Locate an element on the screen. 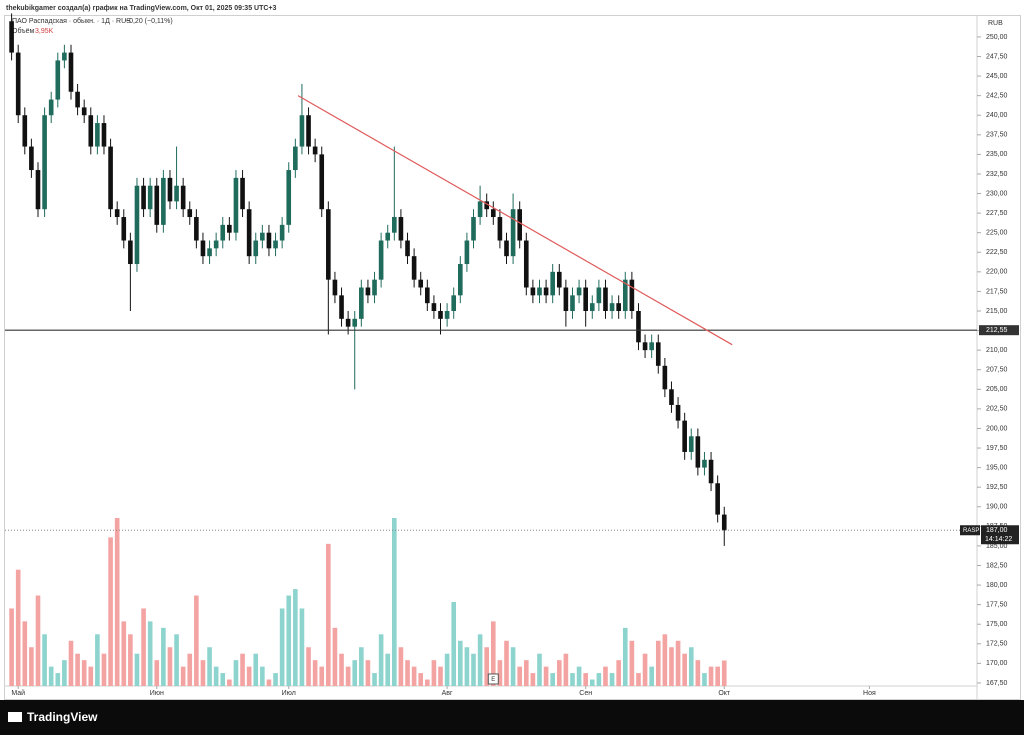  trend-line is located at coordinates (515, 220).